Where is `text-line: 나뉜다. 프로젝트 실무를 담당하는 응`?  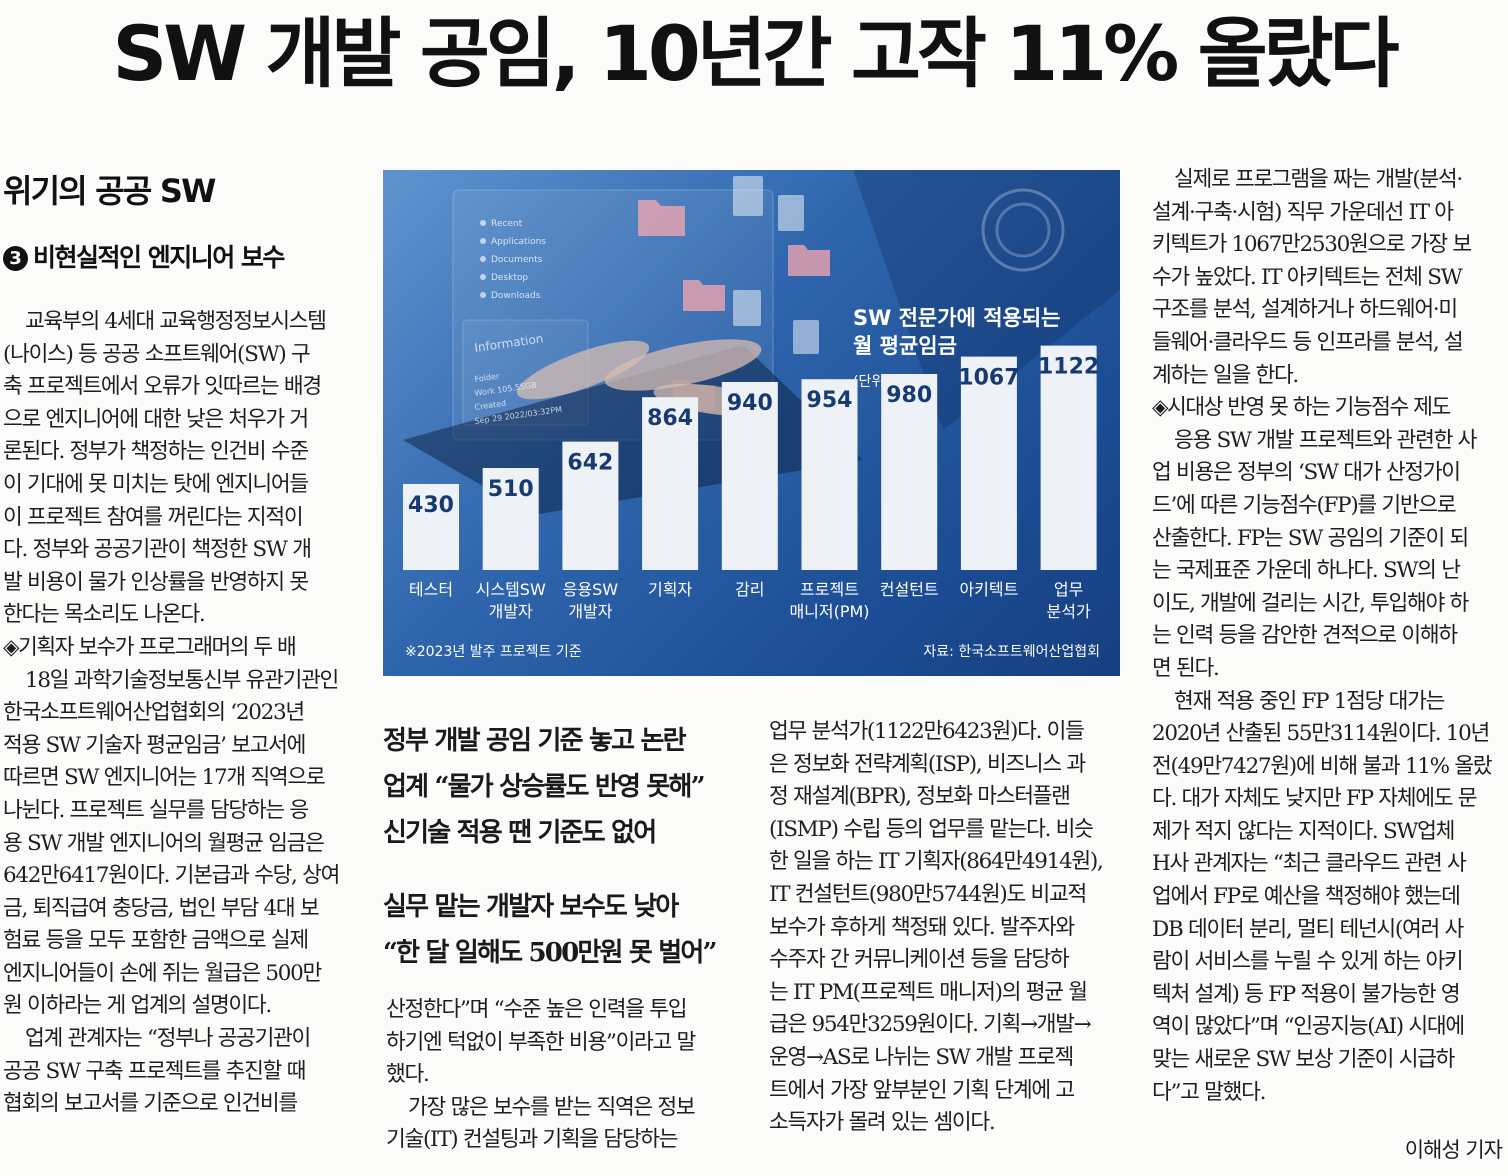 text-line: 나뉜다. 프로젝트 실무를 담당하는 응 is located at coordinates (156, 810).